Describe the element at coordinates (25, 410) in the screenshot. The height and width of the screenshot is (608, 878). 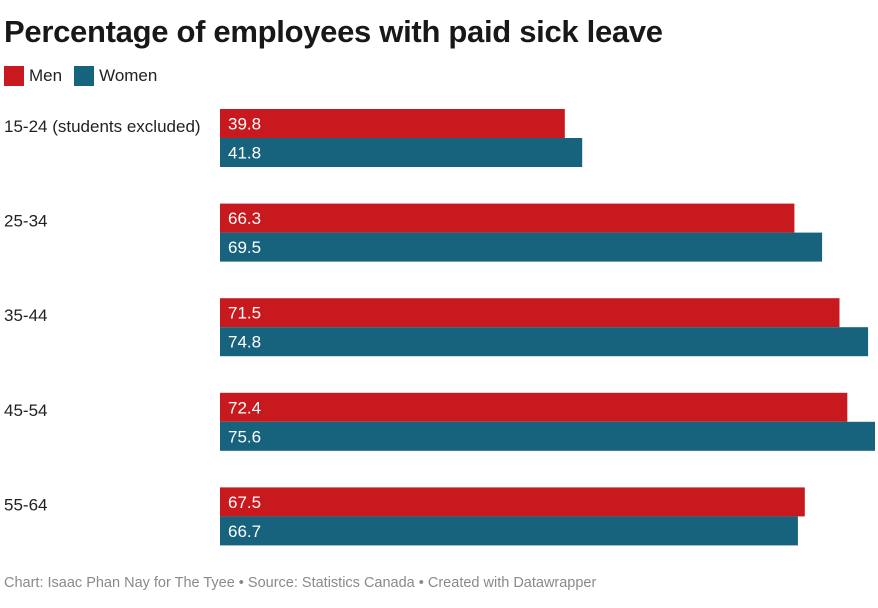
I see `category-label-45-54: 45-54` at that location.